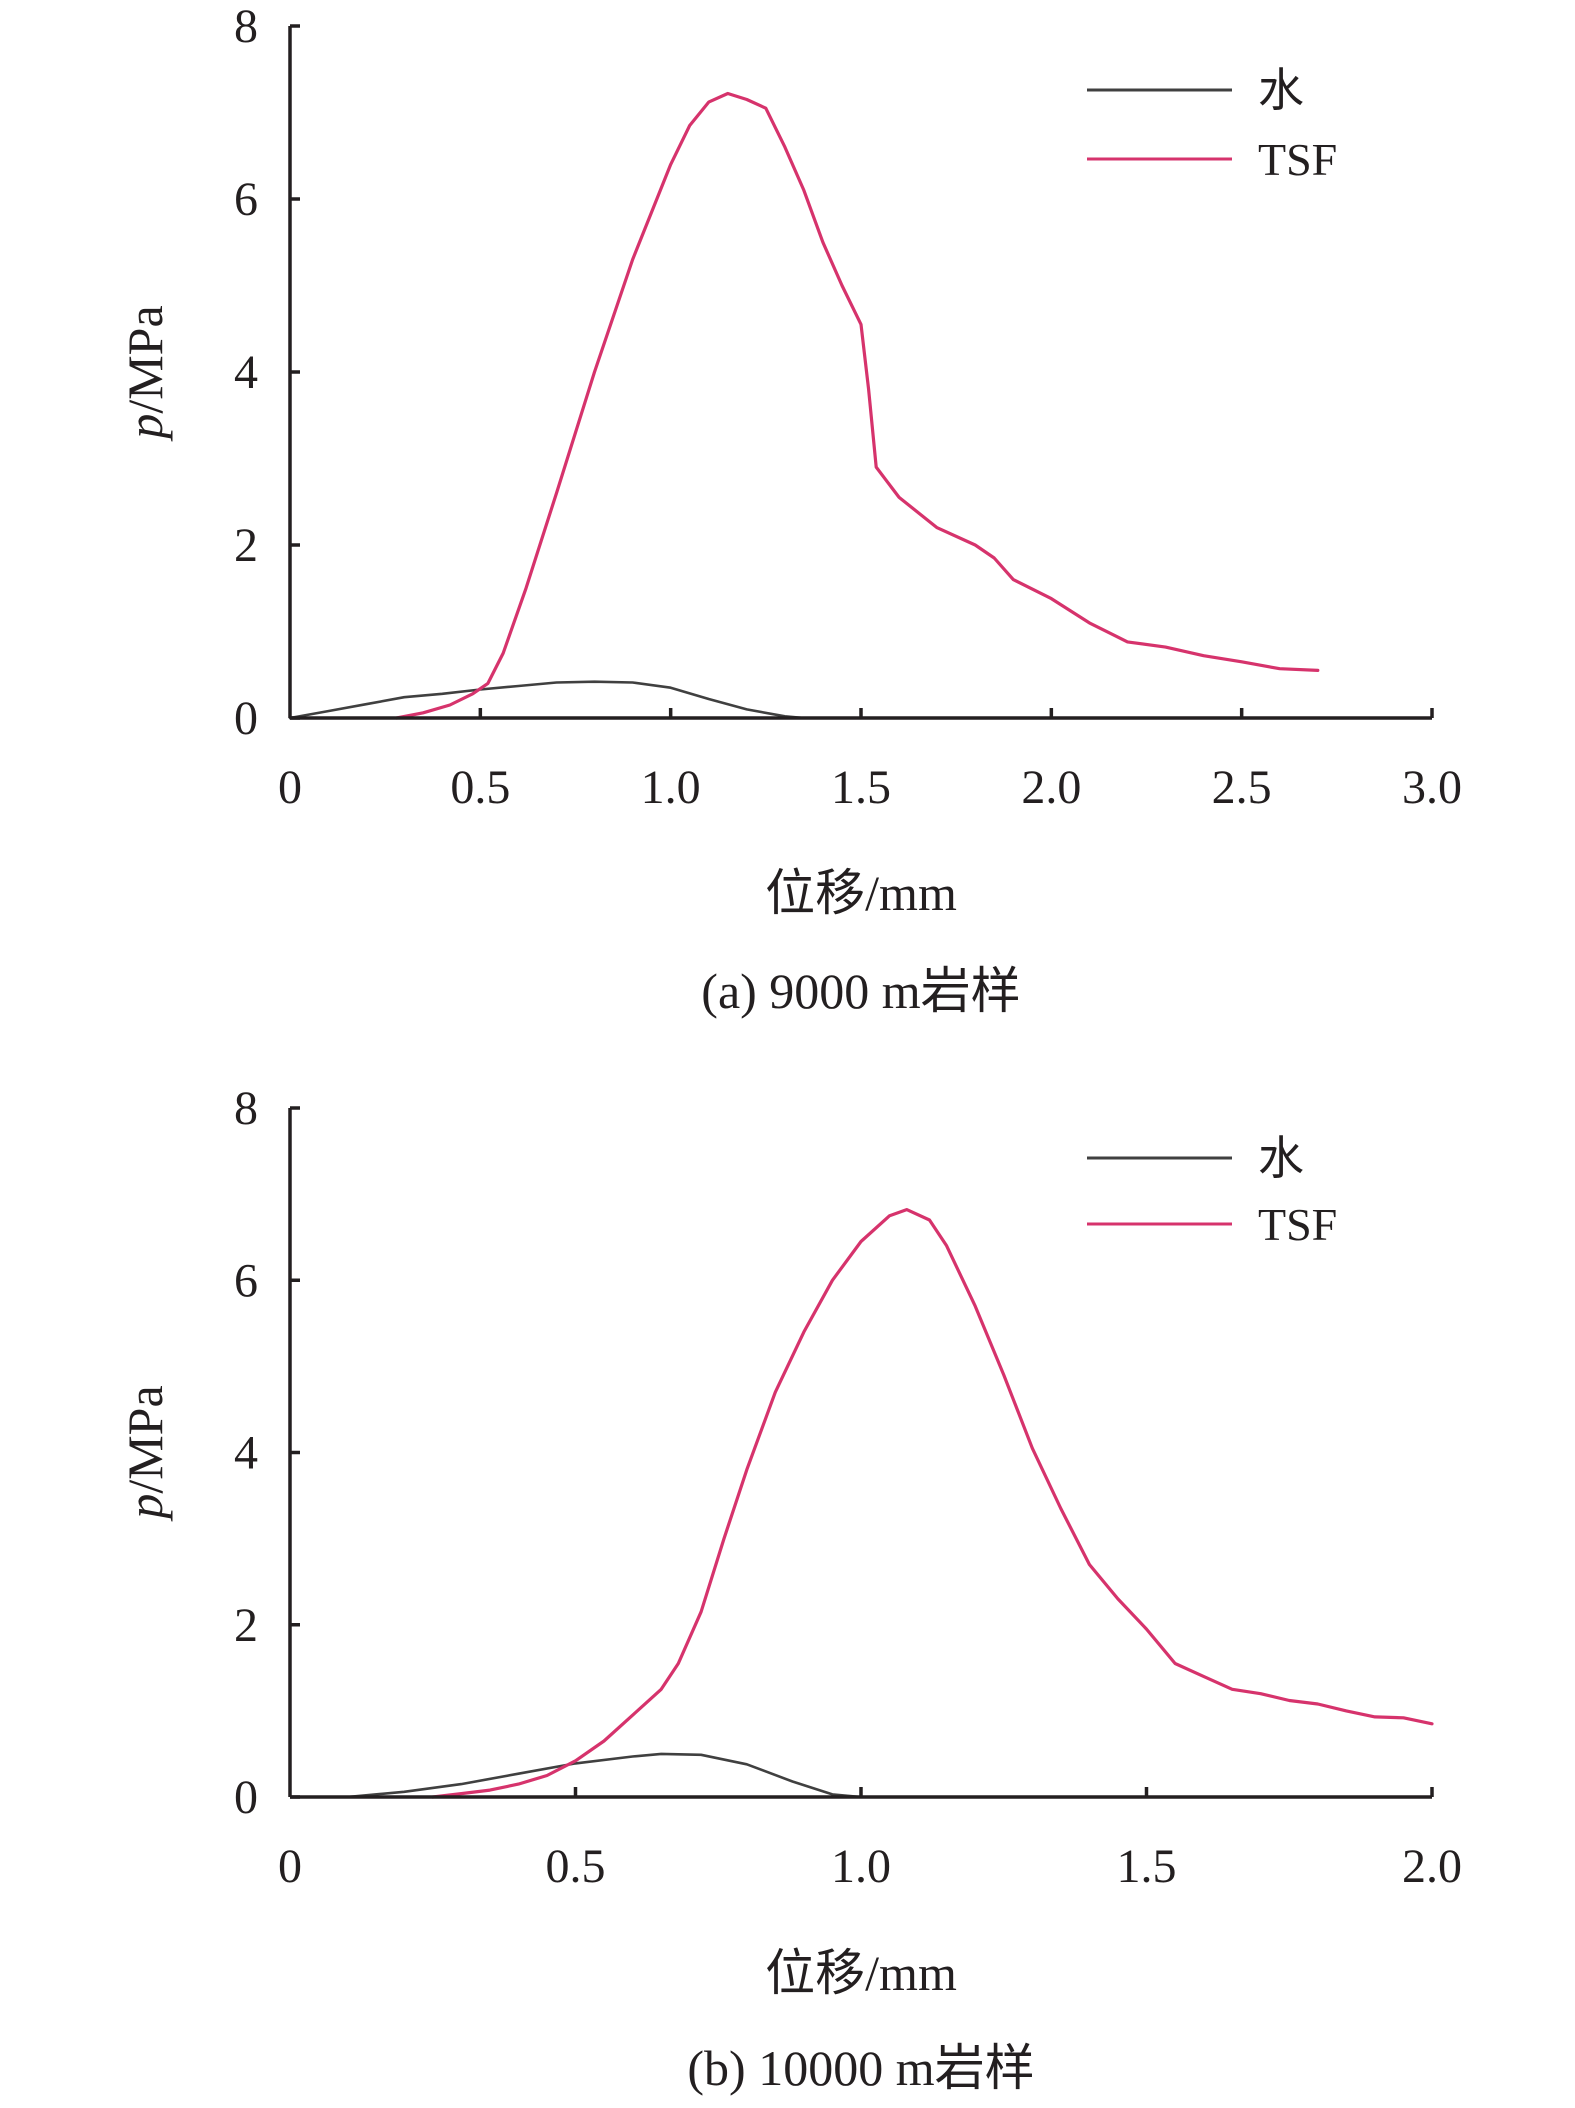  I want to click on chart-caption: (a) 9000 m岩样, so click(860, 991).